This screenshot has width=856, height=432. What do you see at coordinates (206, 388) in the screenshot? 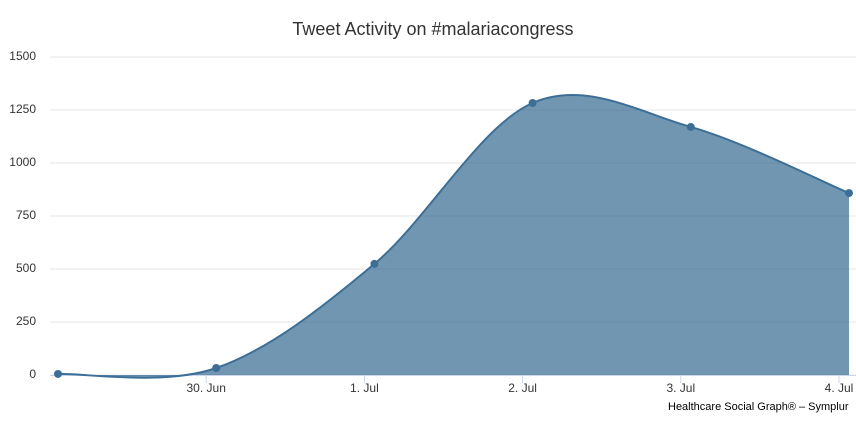
I see `x-tick-label: 30. Jun` at bounding box center [206, 388].